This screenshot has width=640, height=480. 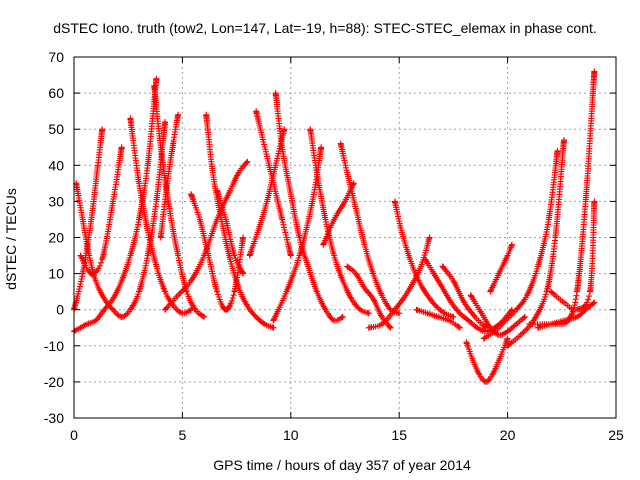 What do you see at coordinates (56, 129) in the screenshot?
I see `y-tick-label: 50` at bounding box center [56, 129].